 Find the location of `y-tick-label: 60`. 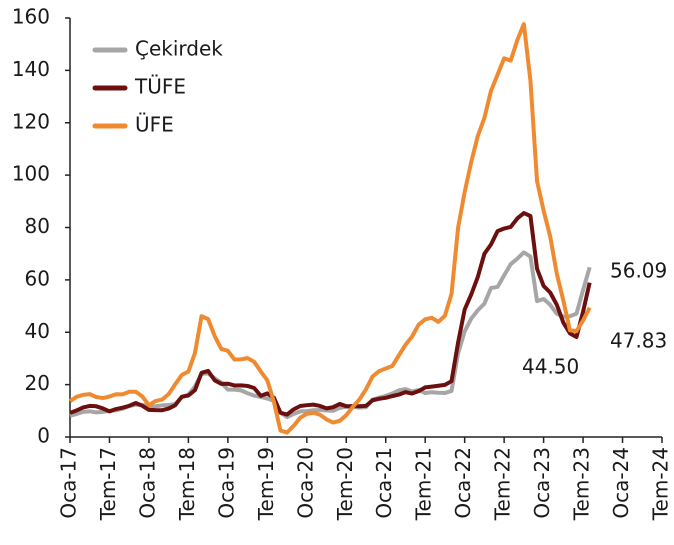

y-tick-label: 60 is located at coordinates (37, 278).